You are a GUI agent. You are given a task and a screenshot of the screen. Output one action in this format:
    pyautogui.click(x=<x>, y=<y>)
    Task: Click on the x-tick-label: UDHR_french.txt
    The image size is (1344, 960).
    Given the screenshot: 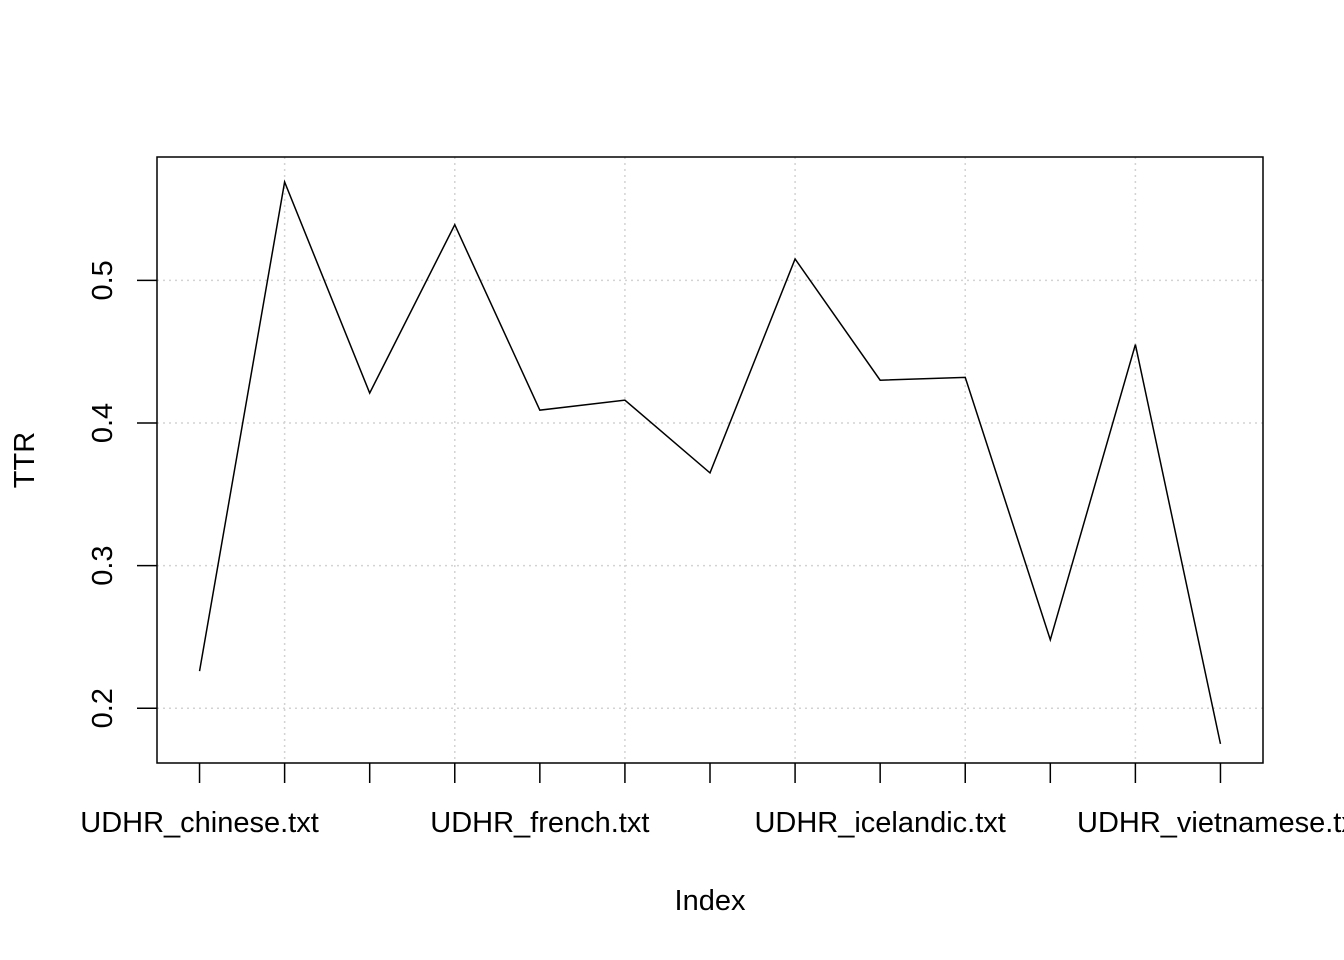 What is the action you would take?
    pyautogui.click(x=539, y=823)
    